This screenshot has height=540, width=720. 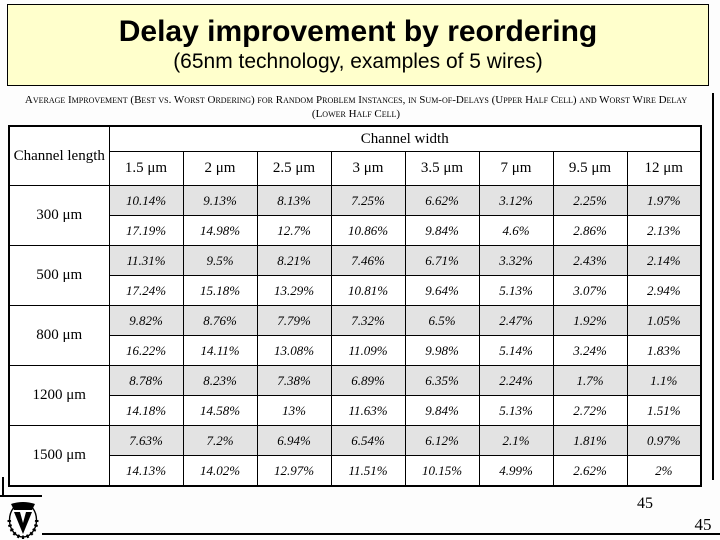 I want to click on table-cell: 2.1%, so click(x=516, y=440).